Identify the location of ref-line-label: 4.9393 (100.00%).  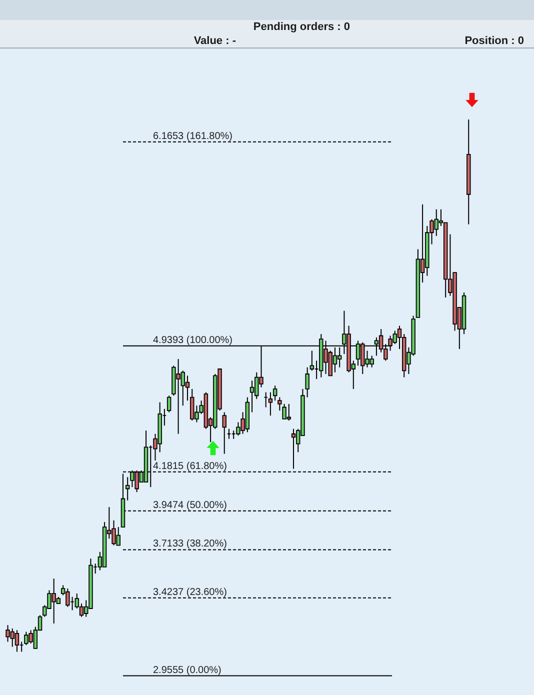
(193, 340).